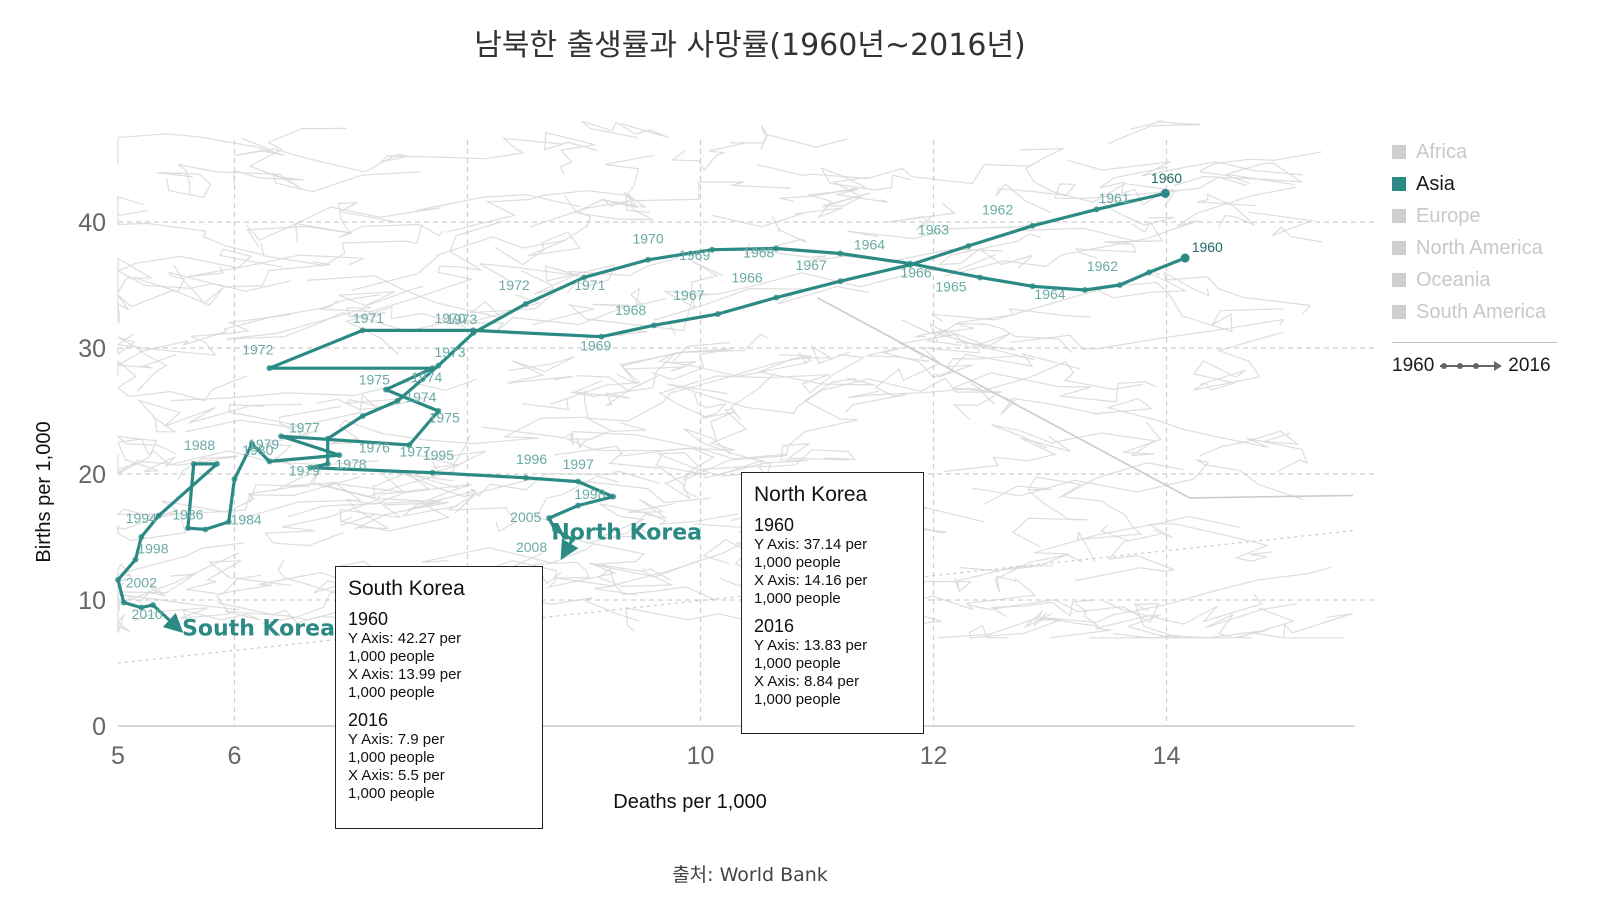 This screenshot has width=1600, height=900. Describe the element at coordinates (997, 209) in the screenshot. I see `year-label: 1962` at that location.